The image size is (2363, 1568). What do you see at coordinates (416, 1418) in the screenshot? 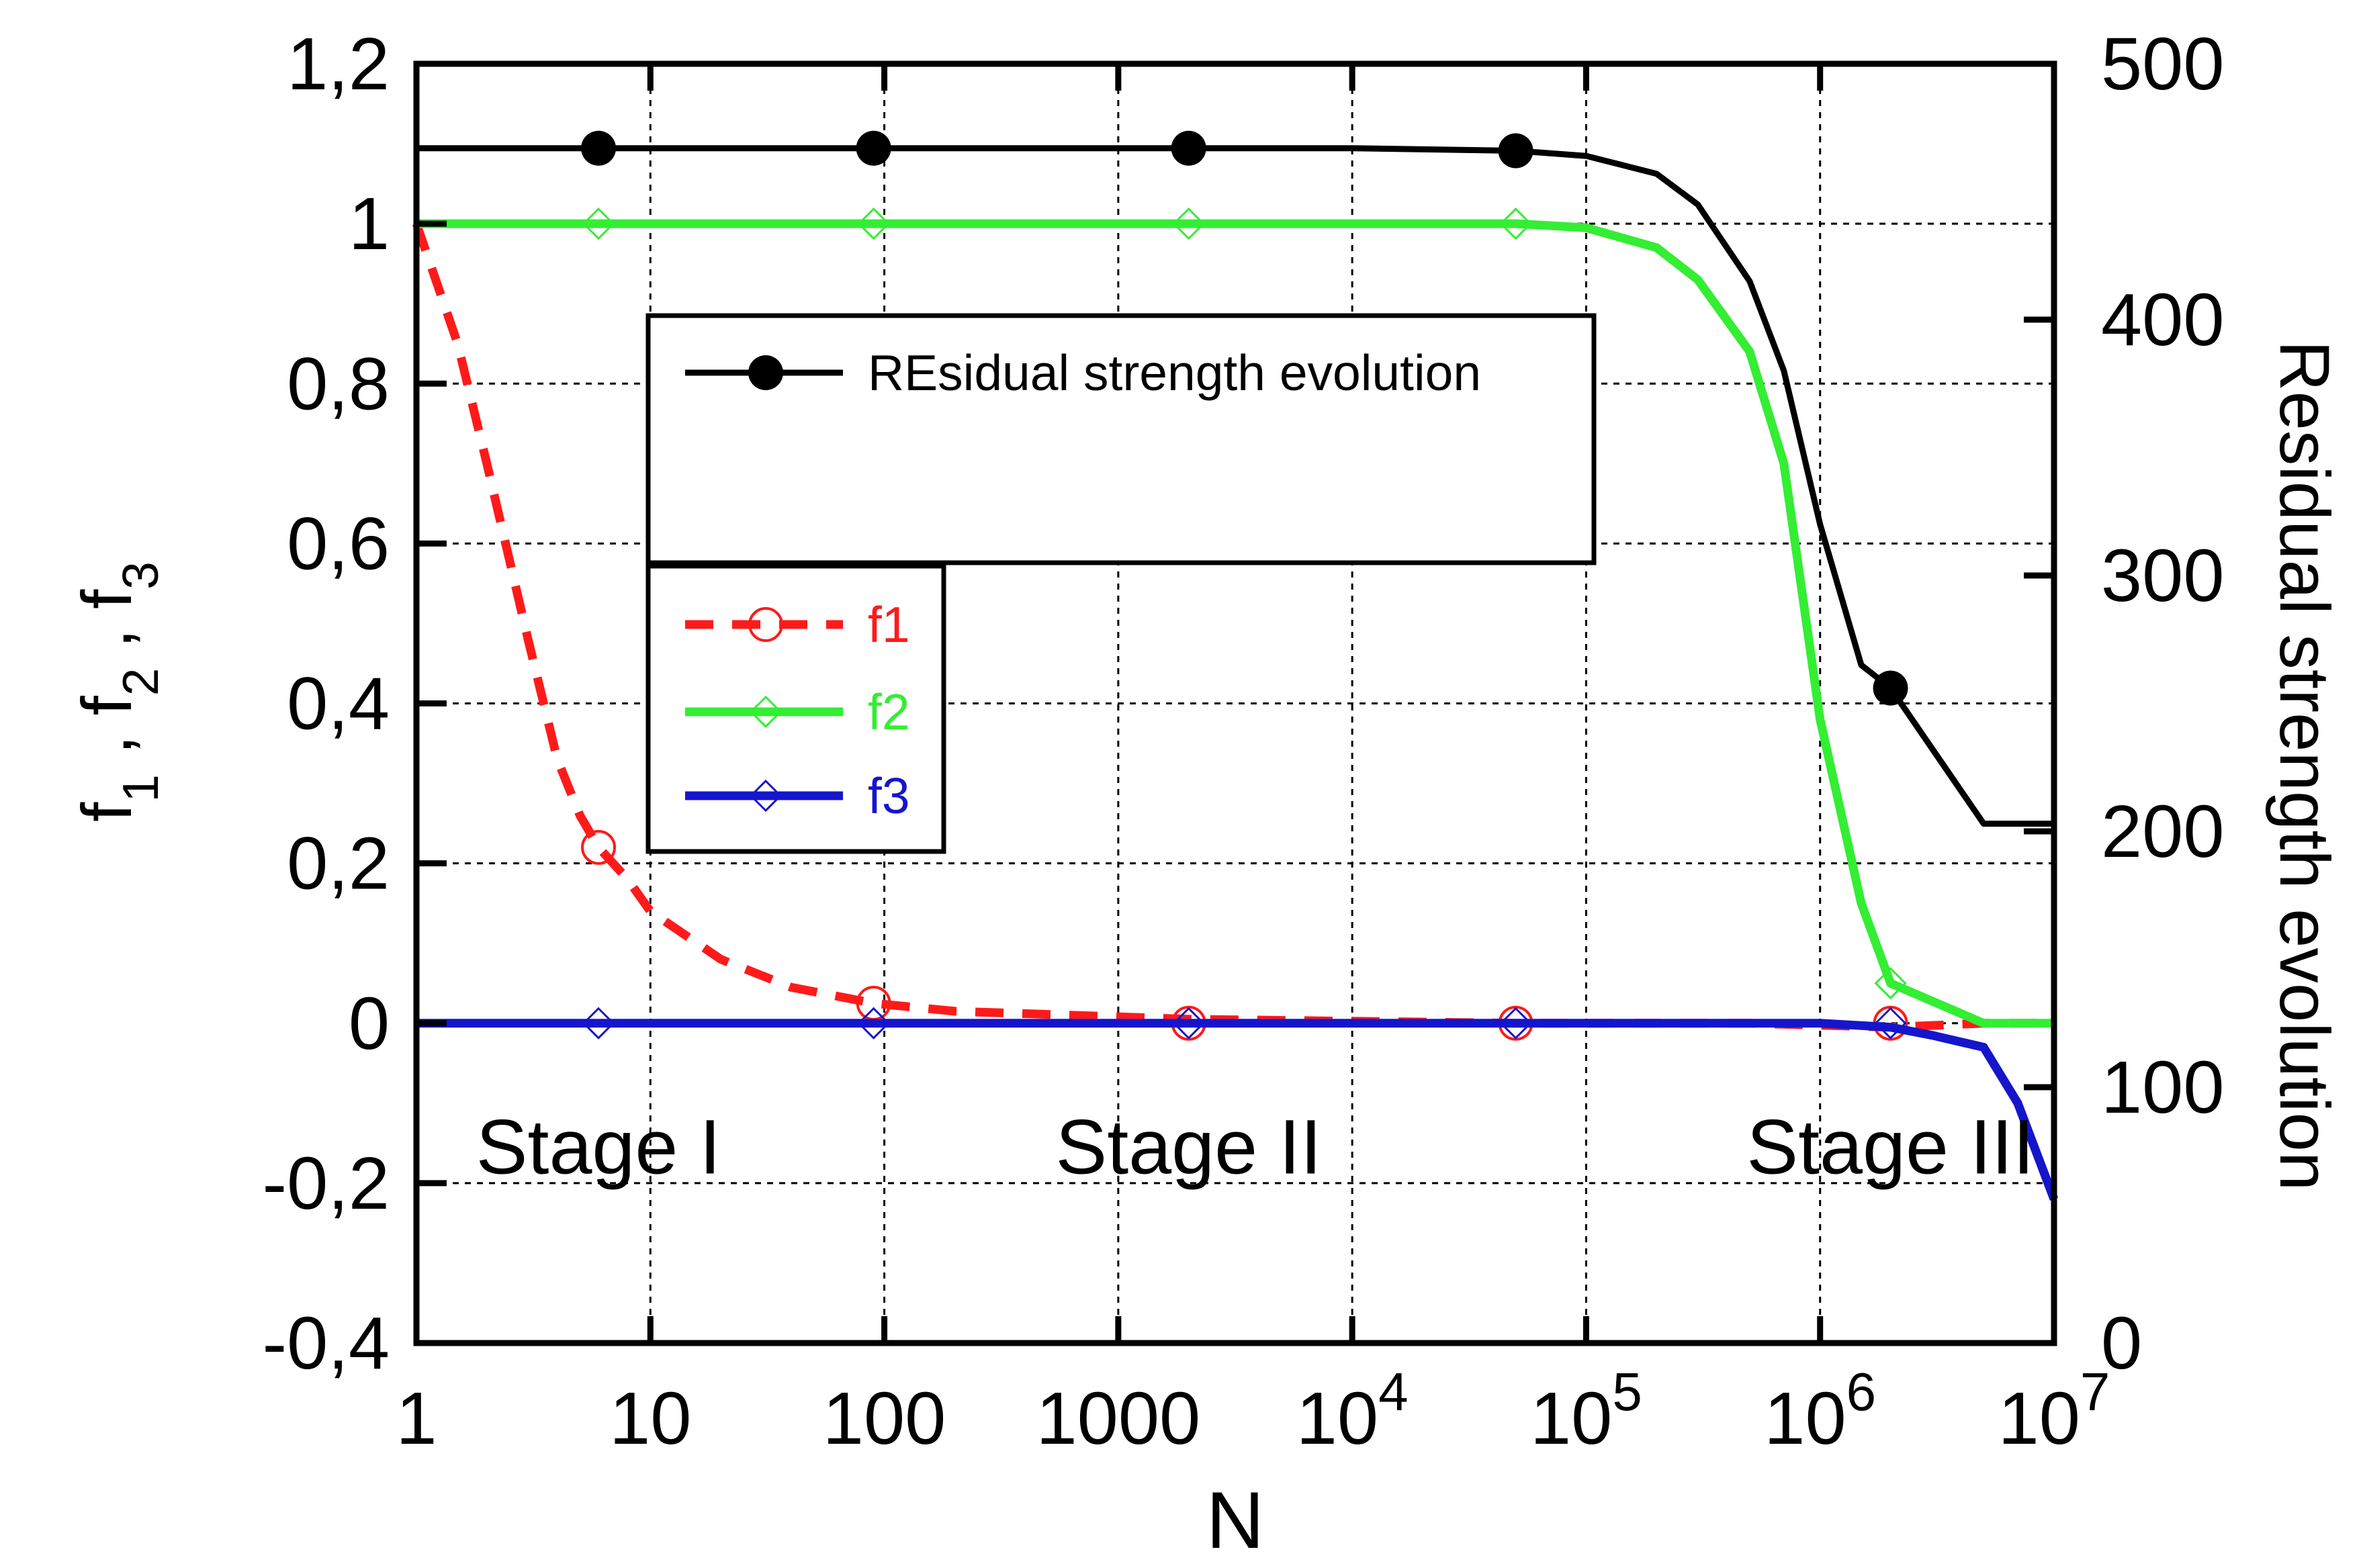
I see `x-tick-label: 1` at bounding box center [416, 1418].